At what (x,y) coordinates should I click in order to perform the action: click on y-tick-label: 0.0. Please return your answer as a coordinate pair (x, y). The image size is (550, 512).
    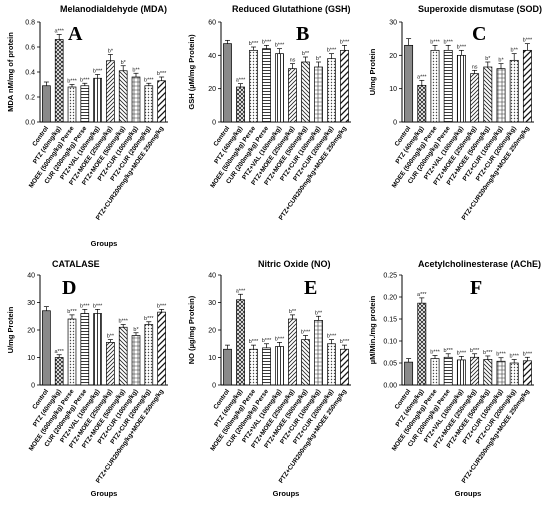
    Looking at the image, I should click on (30, 123).